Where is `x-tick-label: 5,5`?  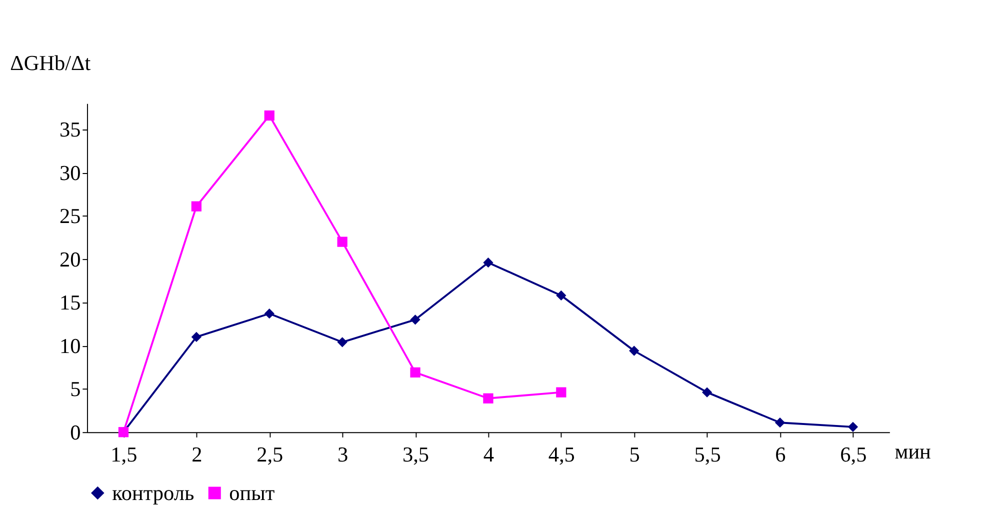
x-tick-label: 5,5 is located at coordinates (707, 454).